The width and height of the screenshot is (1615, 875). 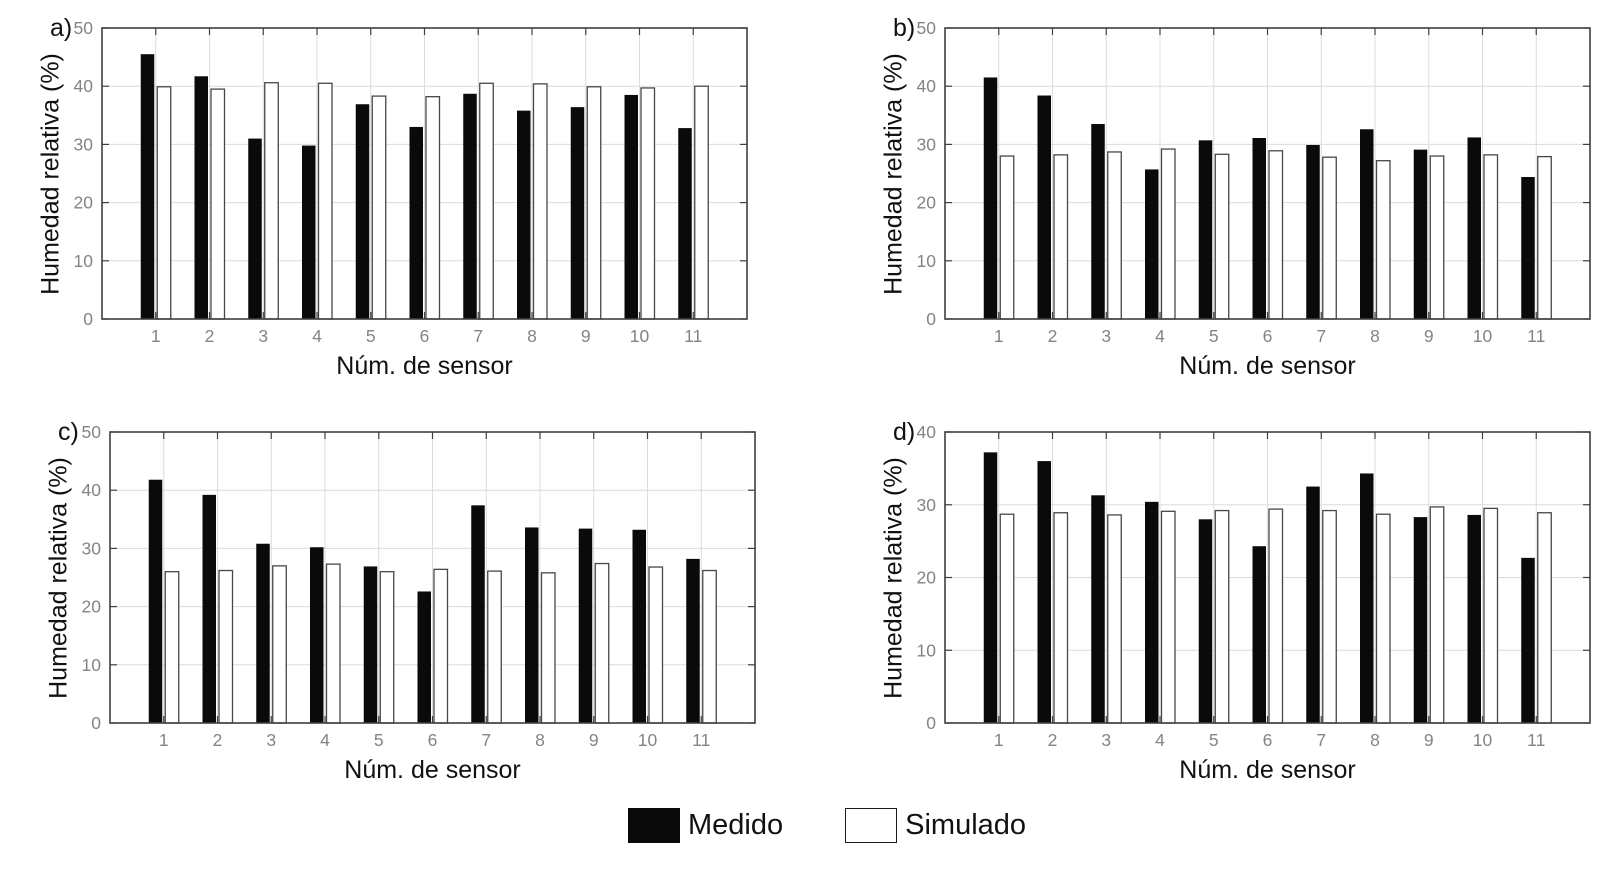 I want to click on simulado-swatch, so click(x=871, y=825).